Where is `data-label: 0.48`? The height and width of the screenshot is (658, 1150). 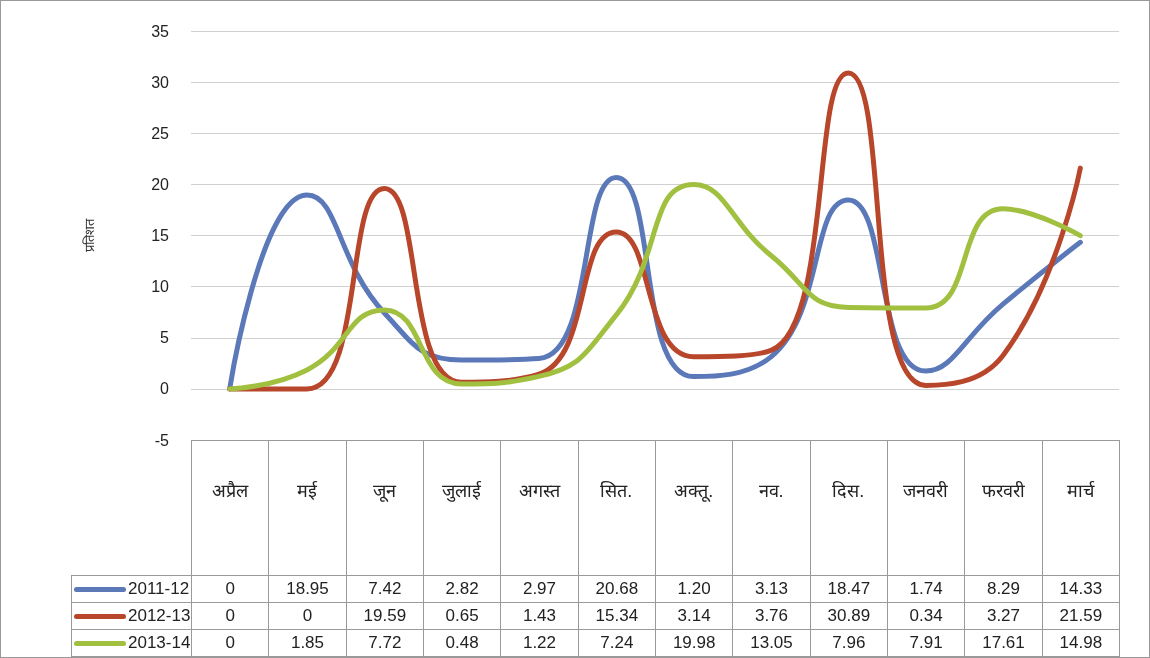
data-label: 0.48 is located at coordinates (462, 643).